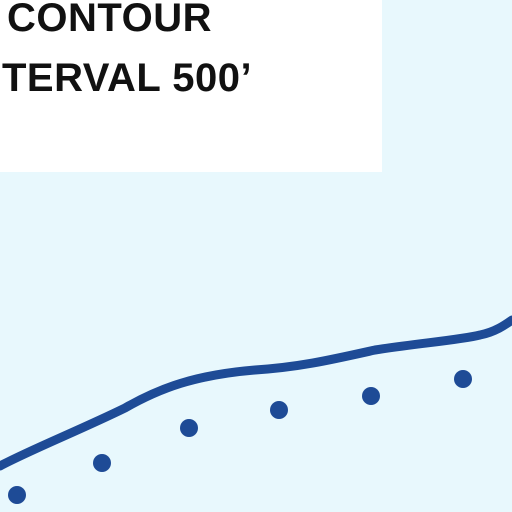 Image resolution: width=512 pixels, height=512 pixels. Describe the element at coordinates (127, 78) in the screenshot. I see `label-line-interval: TERVAL 500’` at that location.